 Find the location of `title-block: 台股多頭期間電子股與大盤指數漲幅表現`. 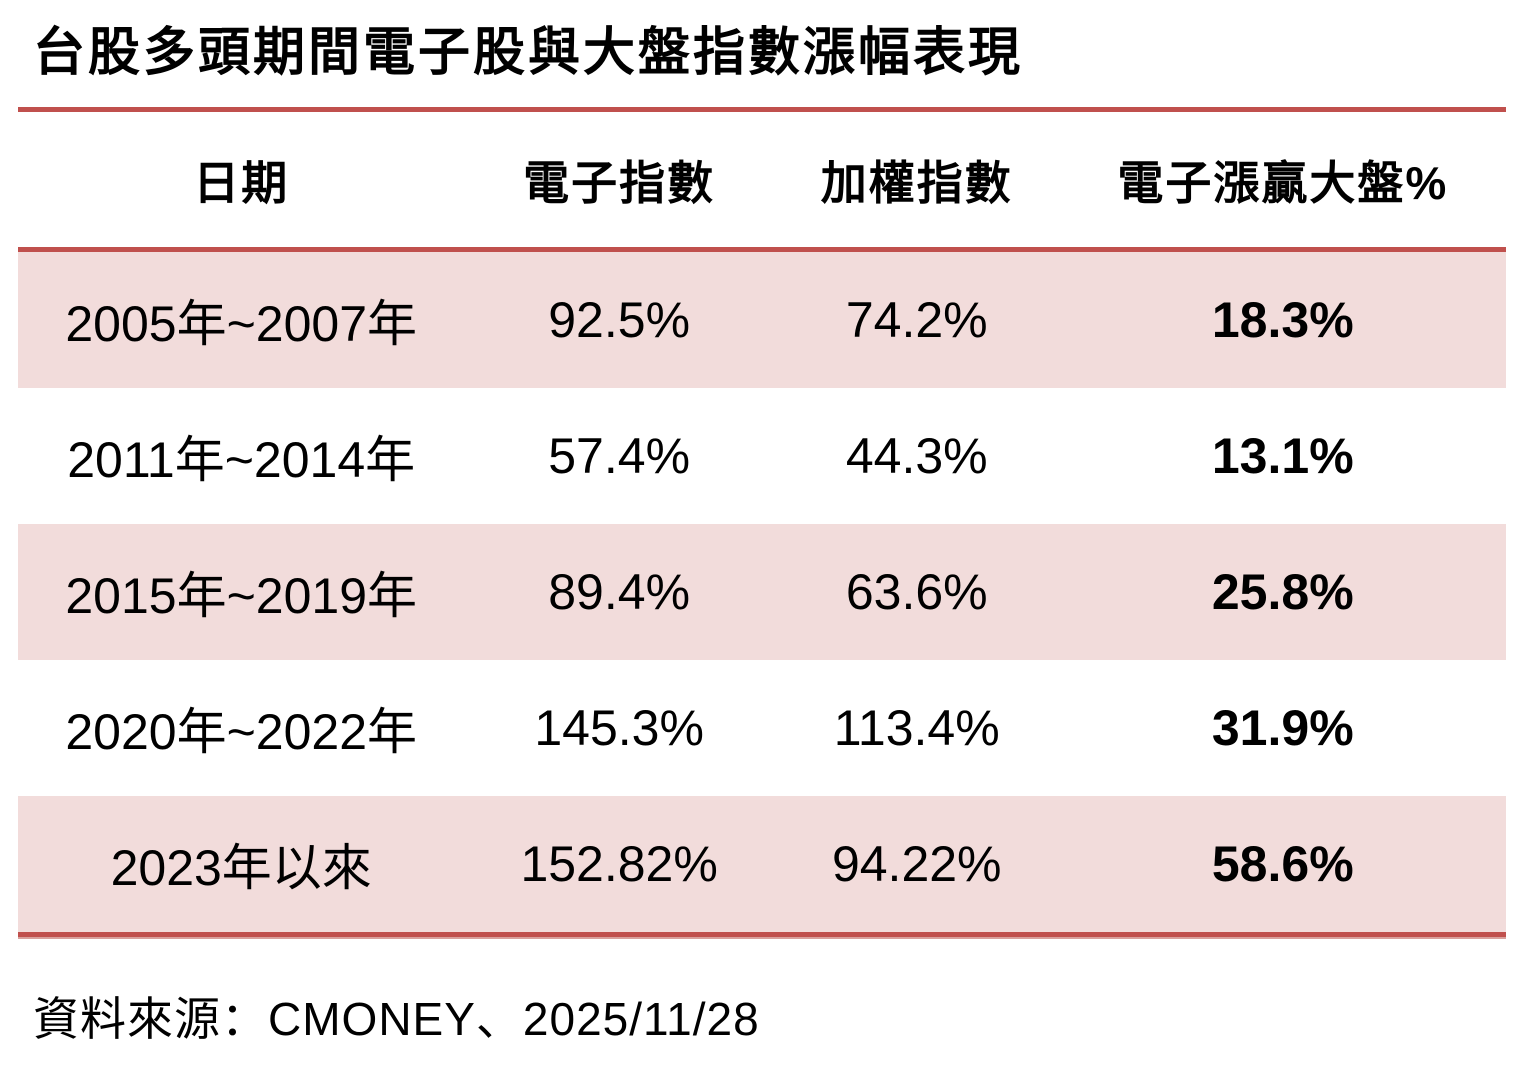

title-block: 台股多頭期間電子股與大盤指數漲幅表現 is located at coordinates (757, 53).